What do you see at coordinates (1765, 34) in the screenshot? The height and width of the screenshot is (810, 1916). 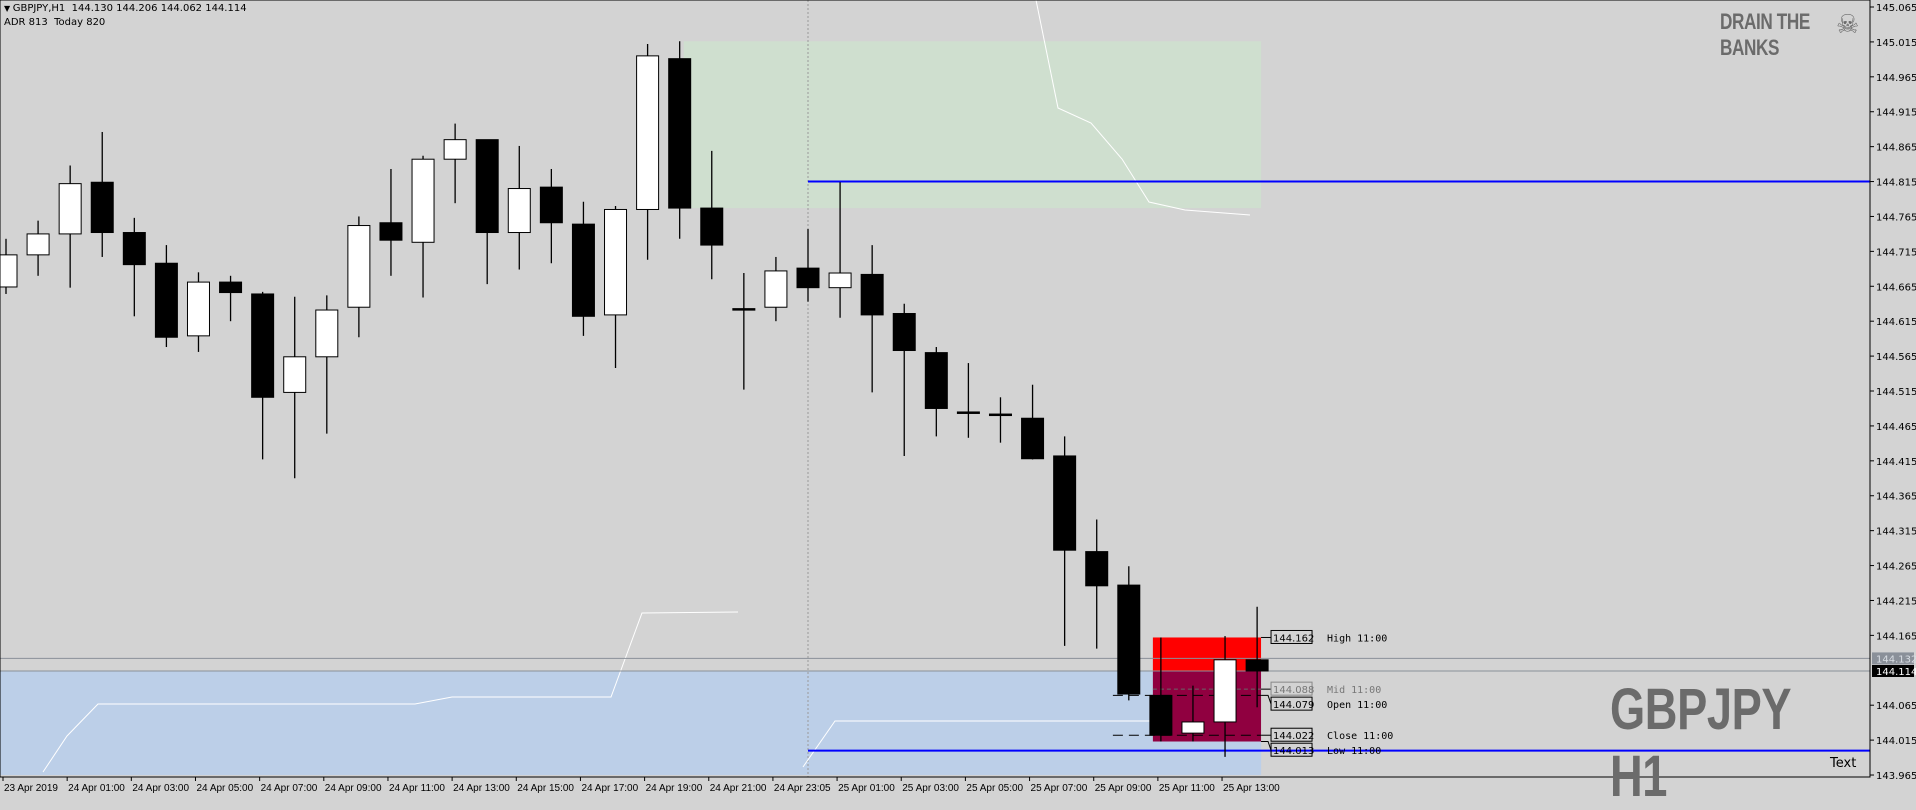 I see `brand-watermark: DRAIN THE BANKS` at bounding box center [1765, 34].